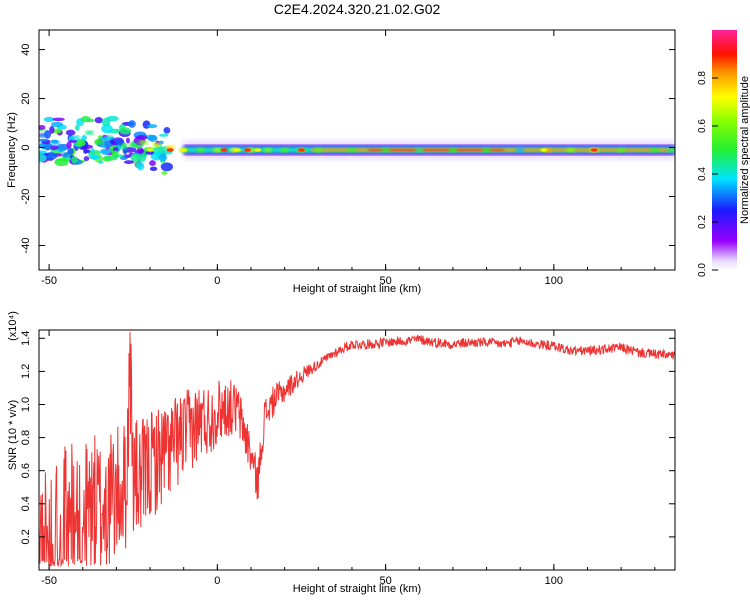 Image resolution: width=750 pixels, height=600 pixels. I want to click on y-tick-label: 40, so click(26, 49).